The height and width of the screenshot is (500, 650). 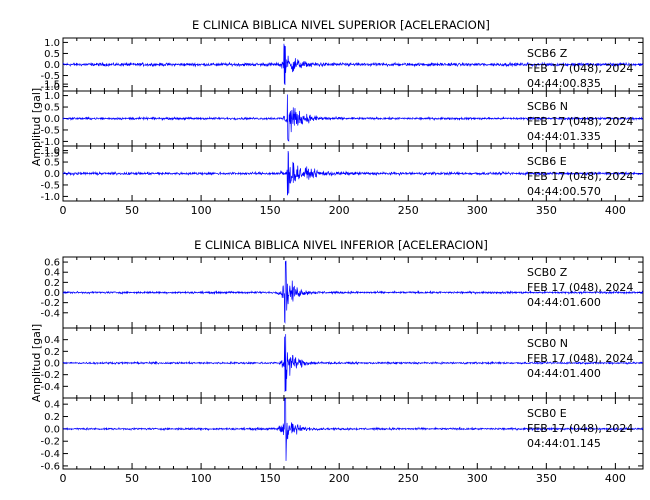 I want to click on channel-time: 04:44:01.335, so click(x=564, y=136).